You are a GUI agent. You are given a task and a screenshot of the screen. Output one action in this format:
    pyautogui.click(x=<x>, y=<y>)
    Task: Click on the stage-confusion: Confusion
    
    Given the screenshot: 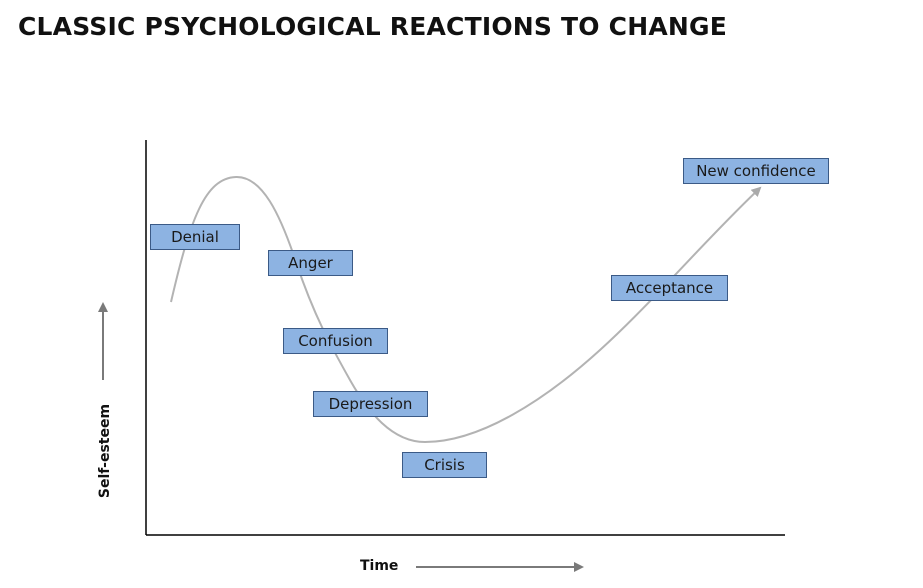 What is the action you would take?
    pyautogui.click(x=335, y=341)
    